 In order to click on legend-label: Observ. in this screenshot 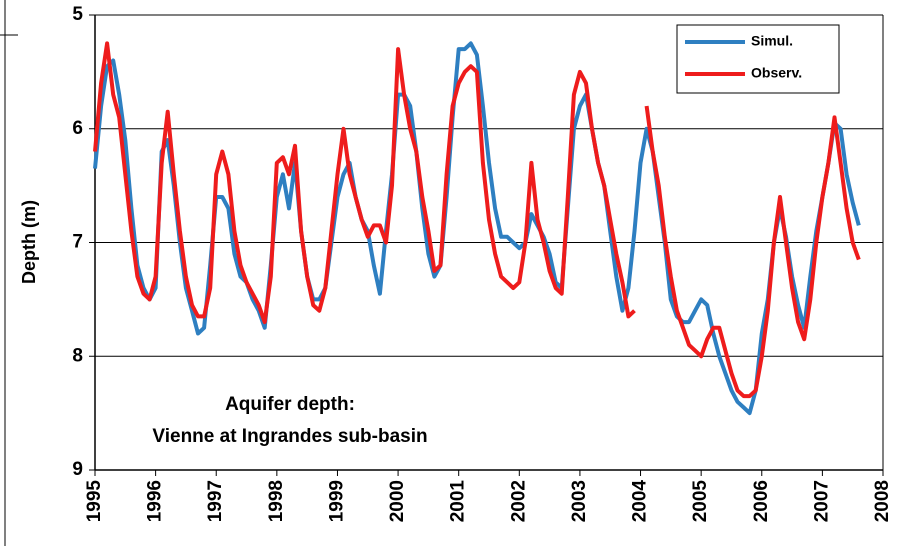, I will do `click(776, 73)`.